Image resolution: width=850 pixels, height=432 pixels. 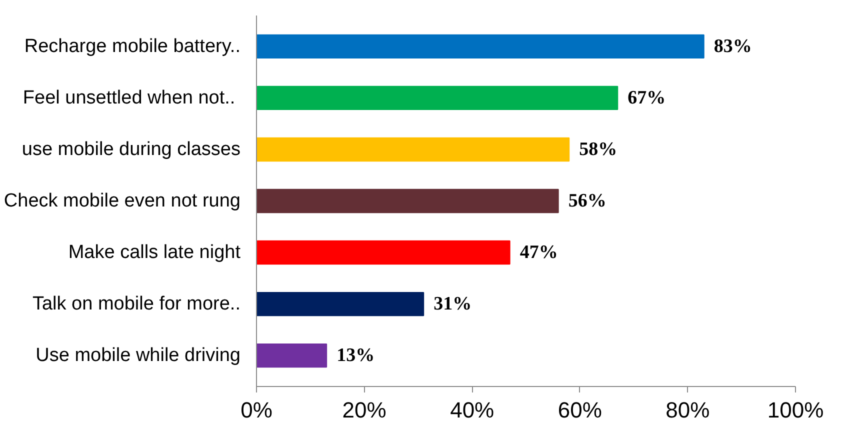 I want to click on y-tick-label: Feel unsettled when not.., so click(x=129, y=97).